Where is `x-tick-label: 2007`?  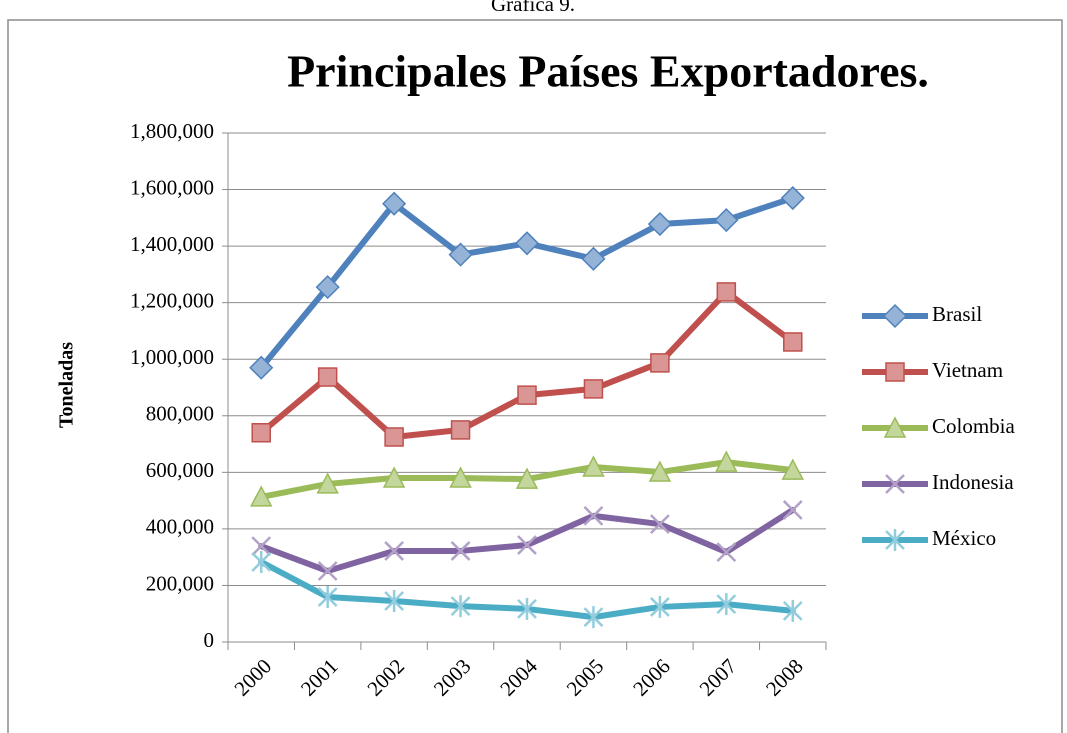 x-tick-label: 2007 is located at coordinates (718, 677).